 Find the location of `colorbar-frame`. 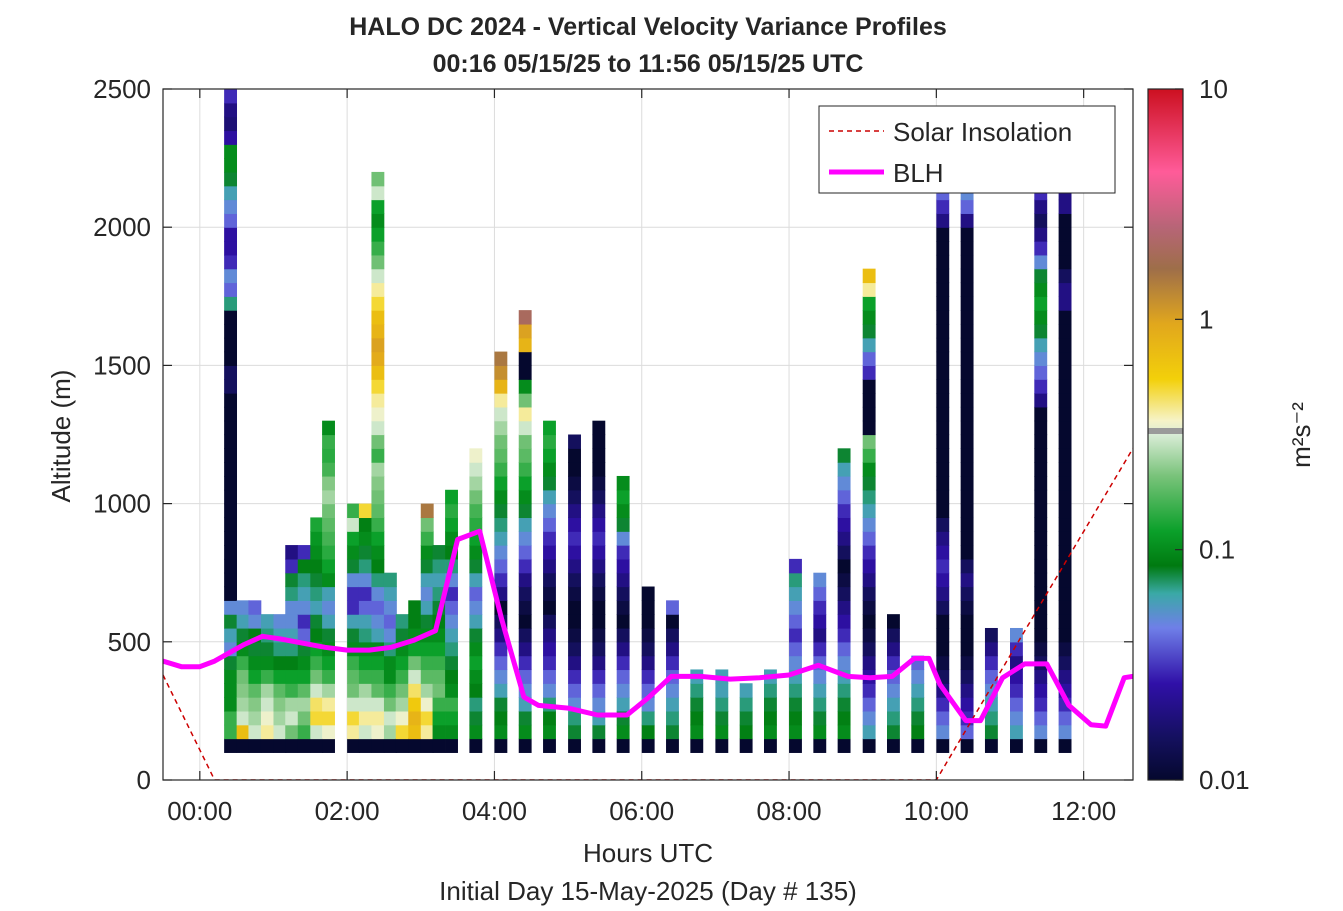

colorbar-frame is located at coordinates (1165, 434).